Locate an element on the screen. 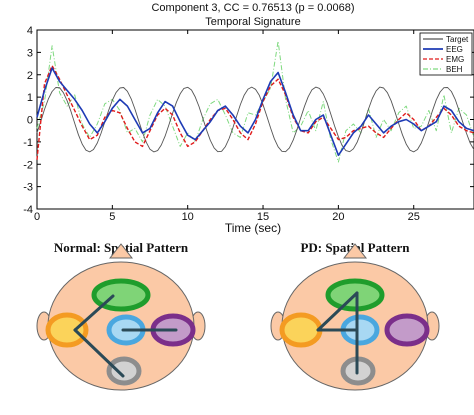 The height and width of the screenshot is (415, 474). x-axis-label: Time (sec) is located at coordinates (253, 228).